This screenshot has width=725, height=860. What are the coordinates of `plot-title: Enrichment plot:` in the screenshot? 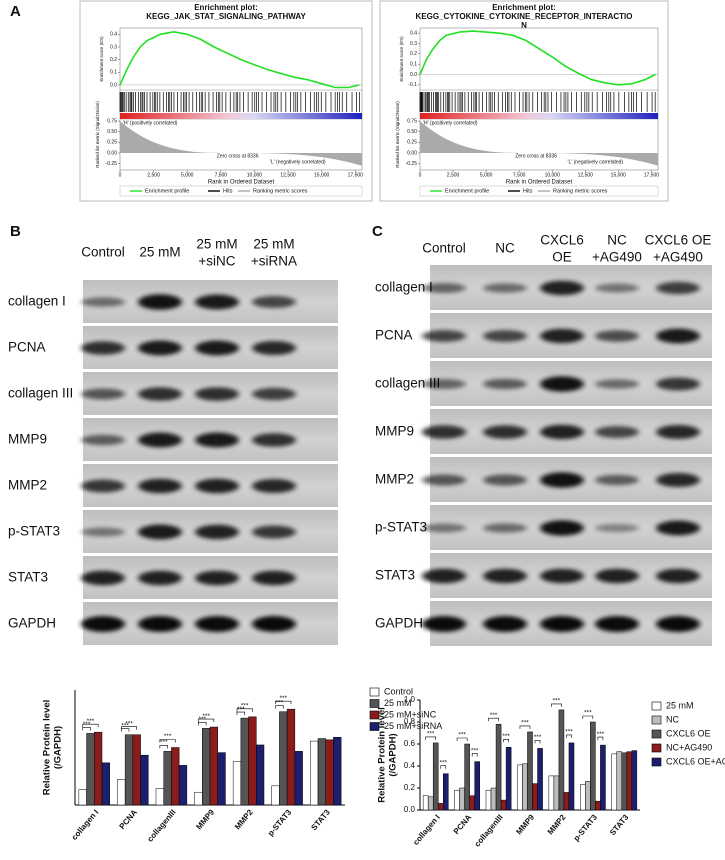 It's located at (524, 7).